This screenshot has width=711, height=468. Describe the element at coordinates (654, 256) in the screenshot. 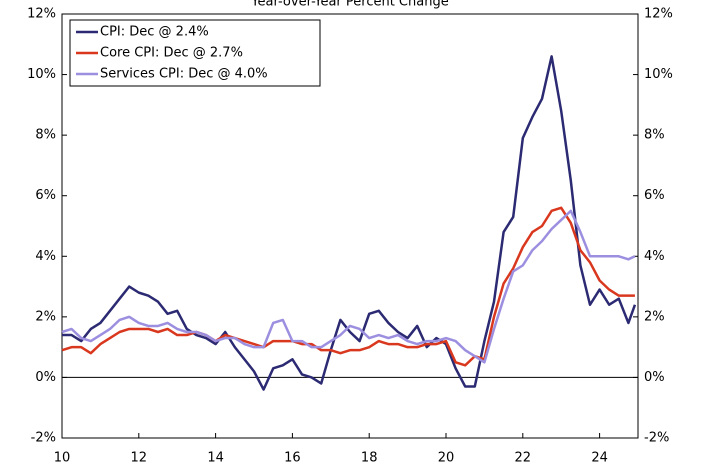

I see `y2-tick-label: 4%` at that location.